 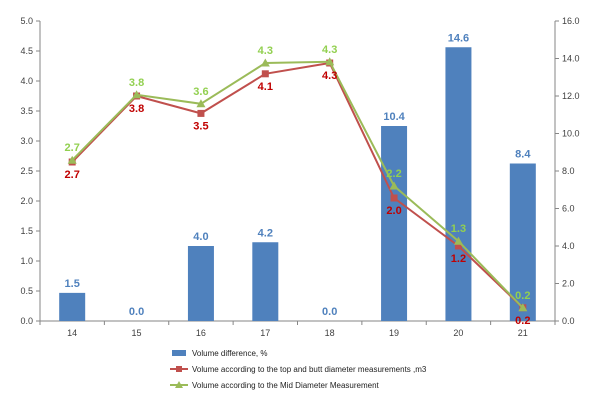 I want to click on line-data-label: 4.1, so click(x=265, y=87).